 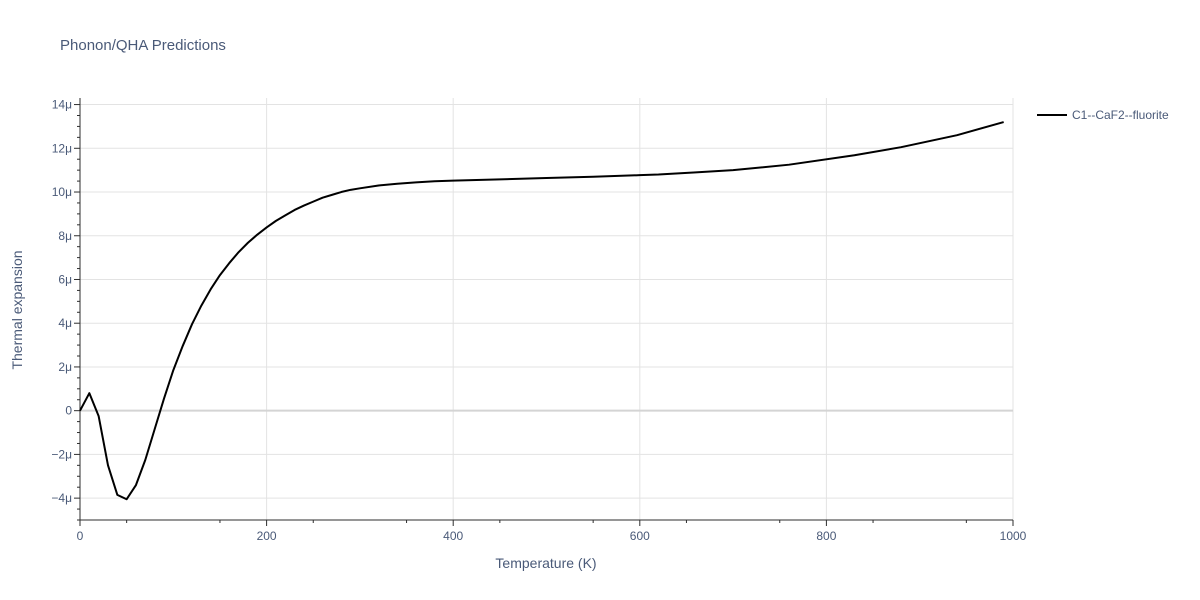 I want to click on legend-label: C1--CaF2--fluorite, so click(x=1120, y=115).